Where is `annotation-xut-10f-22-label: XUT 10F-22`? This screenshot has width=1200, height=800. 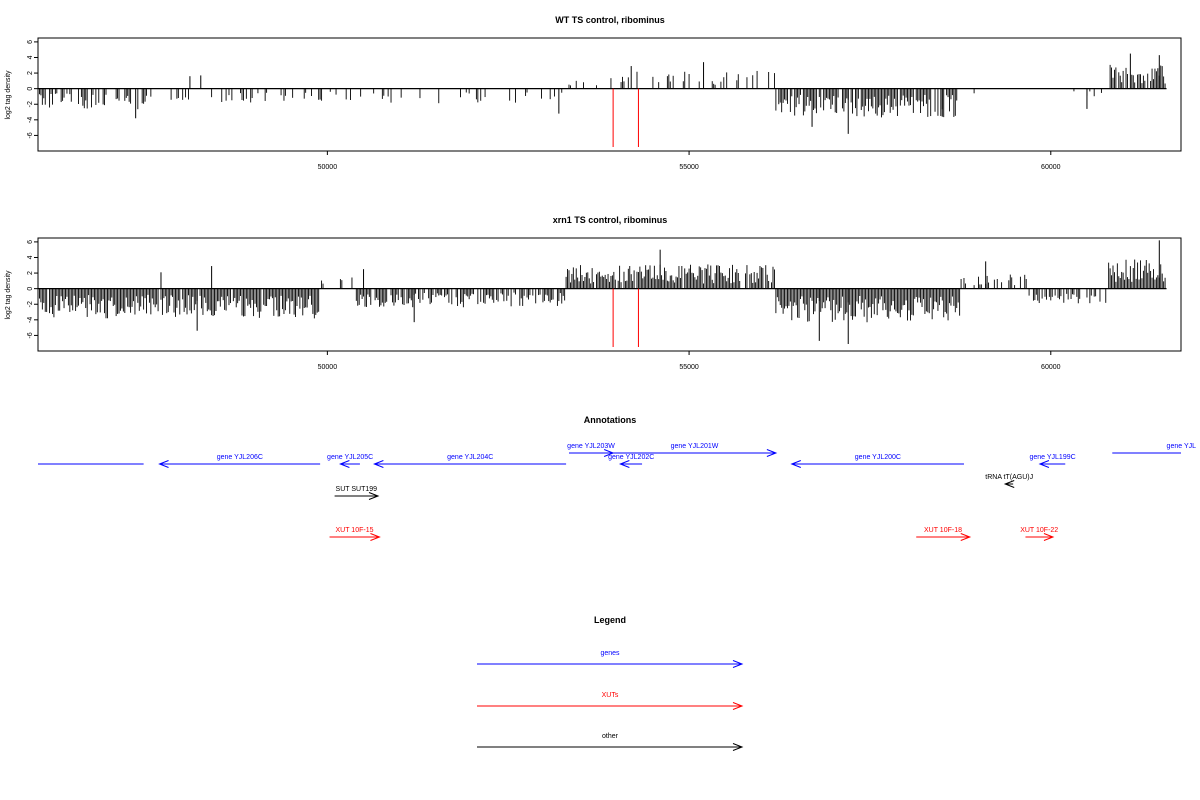
annotation-xut-10f-22-label: XUT 10F-22 is located at coordinates (1039, 530).